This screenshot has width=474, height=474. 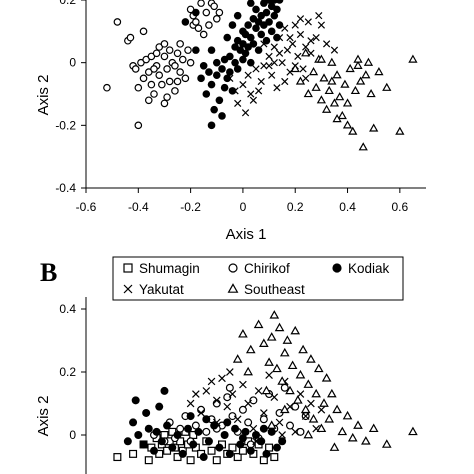 I want to click on legend-item-kodiak: Kodiak, so click(x=361, y=268).